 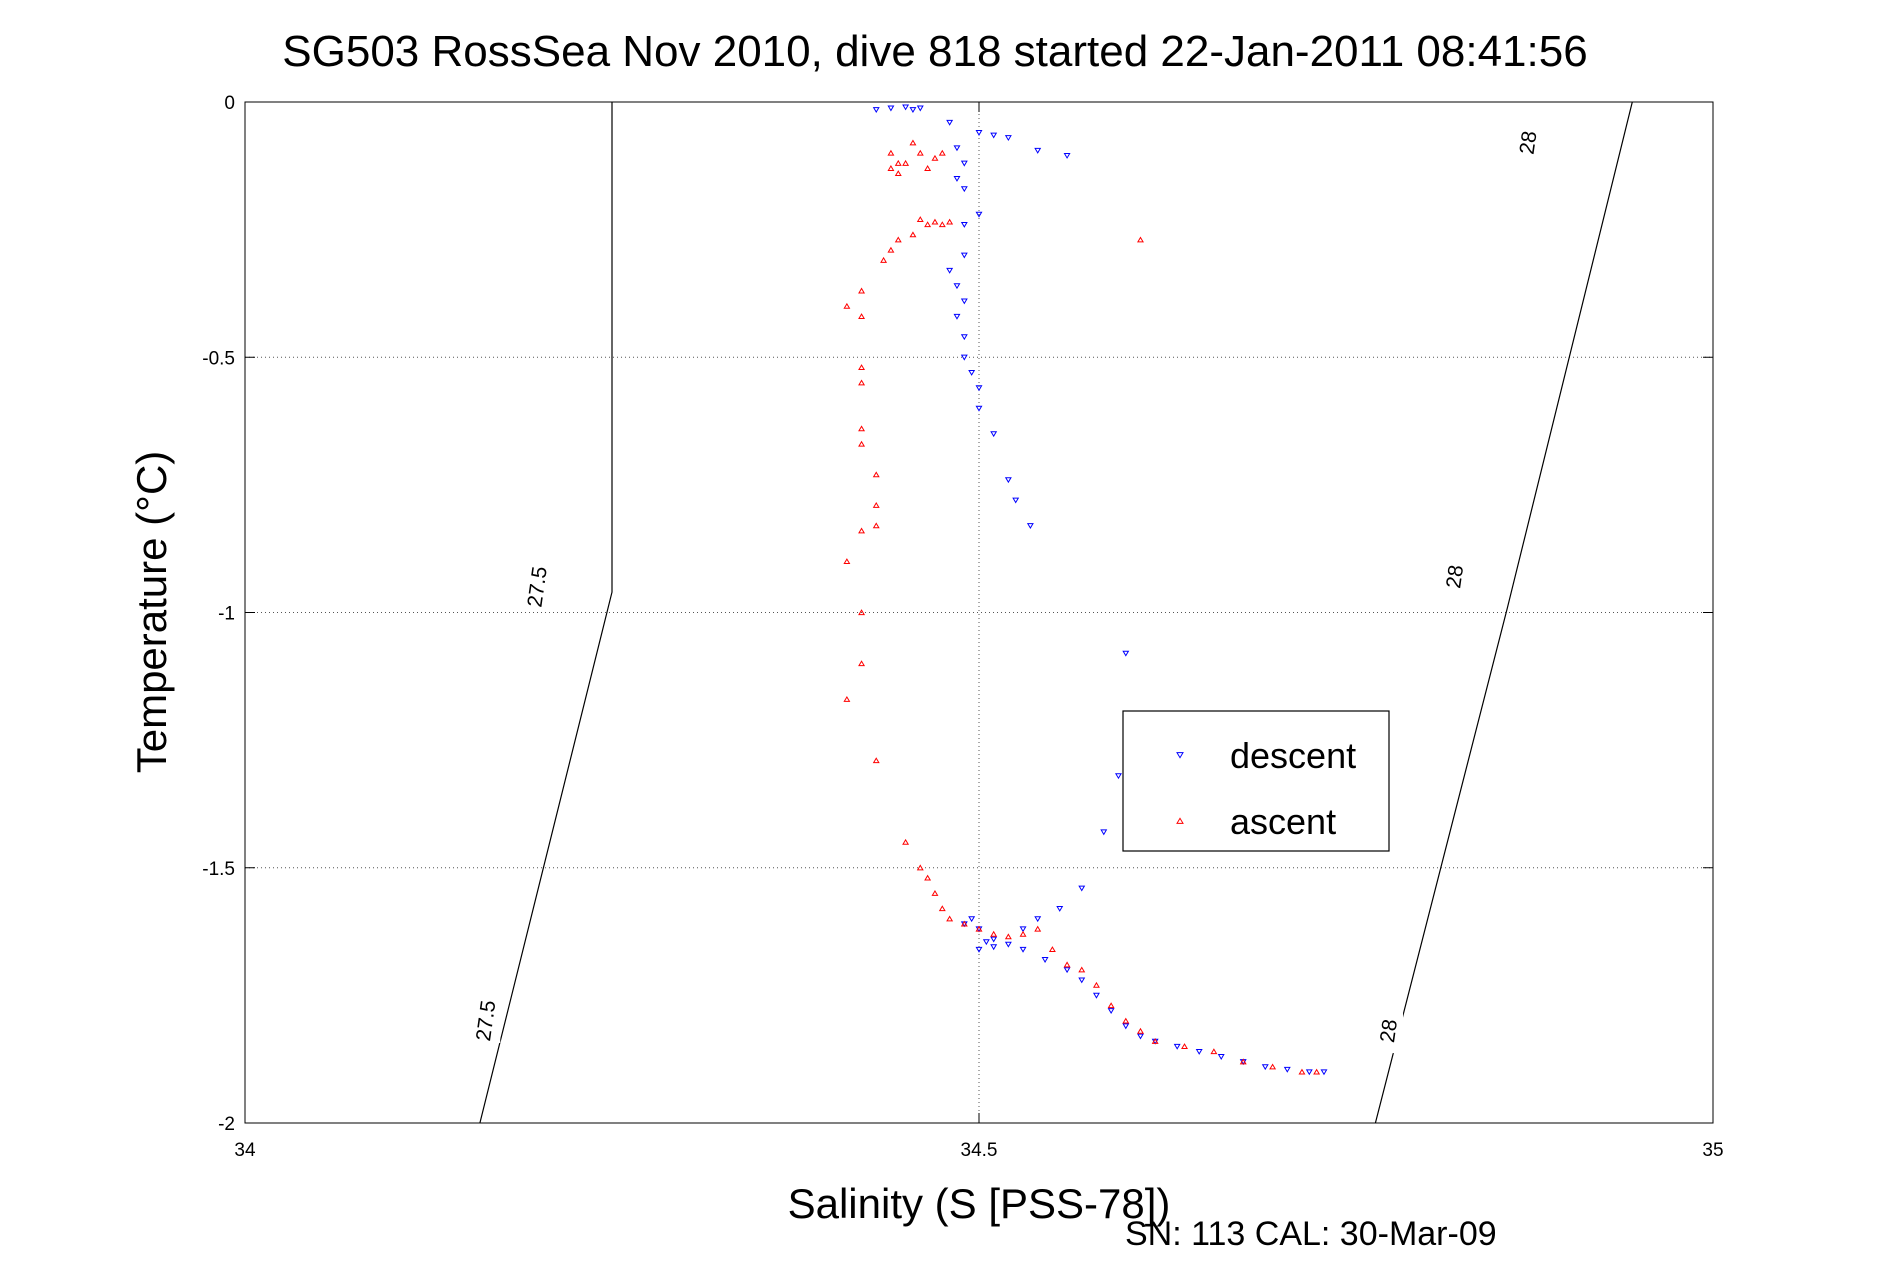 I want to click on x-tick-label: 34.5, so click(x=979, y=1150).